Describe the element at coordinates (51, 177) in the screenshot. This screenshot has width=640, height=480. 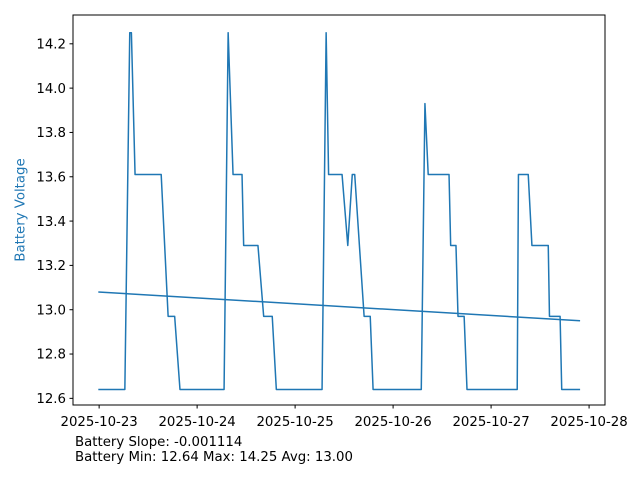
I see `y-tick-label: 13.6` at that location.